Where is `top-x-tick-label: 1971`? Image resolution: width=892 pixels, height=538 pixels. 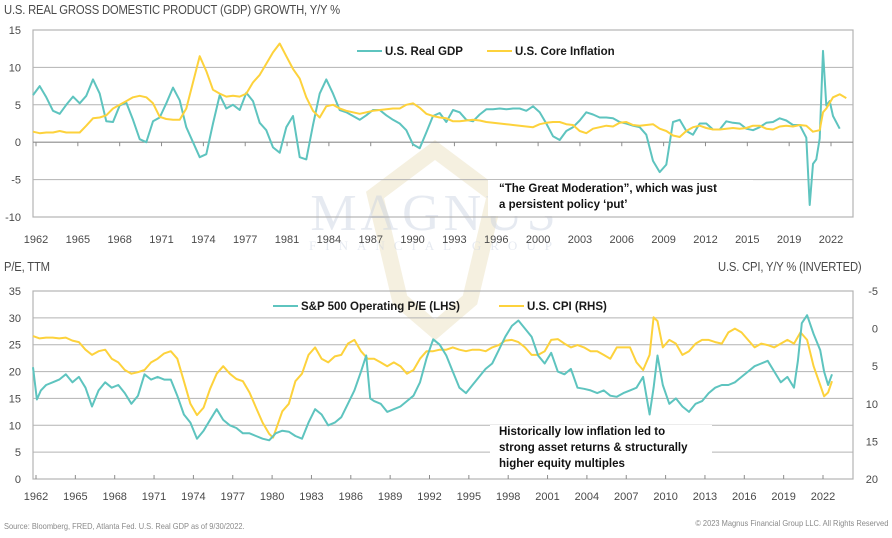 top-x-tick-label: 1971 is located at coordinates (161, 240).